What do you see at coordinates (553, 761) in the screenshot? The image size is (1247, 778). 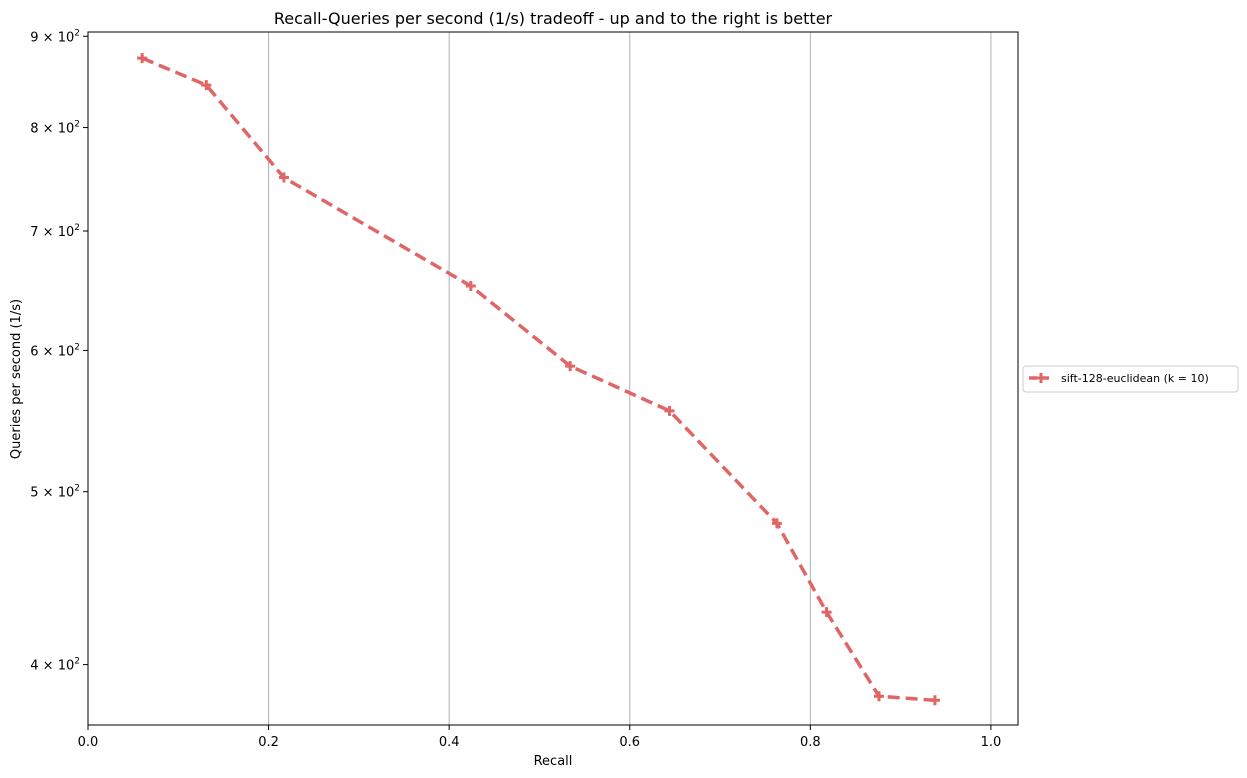 I see `x-axis-label: Recall` at bounding box center [553, 761].